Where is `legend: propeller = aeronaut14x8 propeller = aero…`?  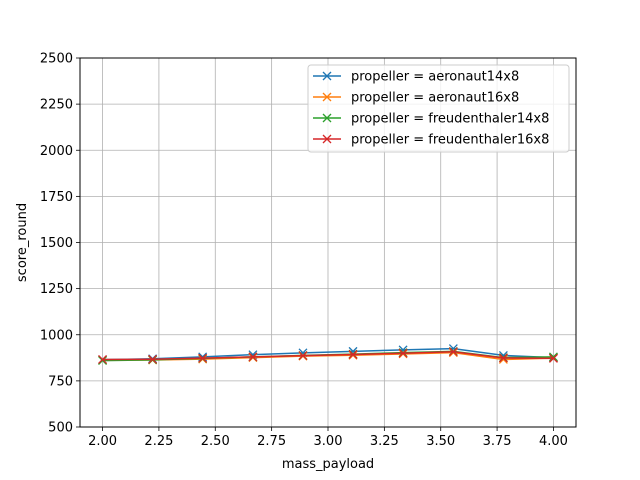
legend: propeller = aeronaut14x8 propeller = aero… is located at coordinates (438, 108).